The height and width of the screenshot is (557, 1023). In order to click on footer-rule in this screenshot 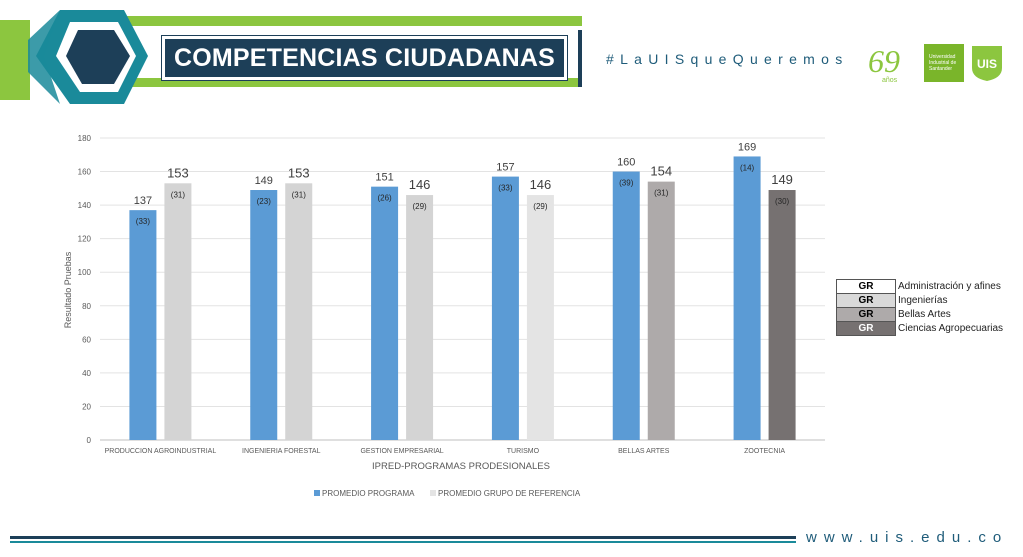, I will do `click(403, 539)`.